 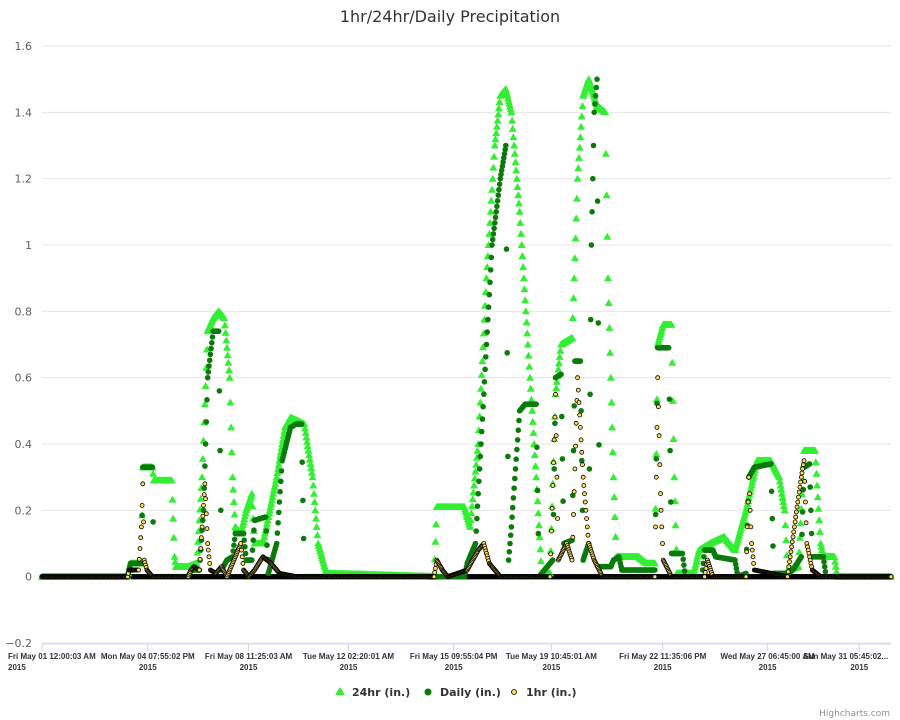 I want to click on y-tick-label: 0.6, so click(x=24, y=378).